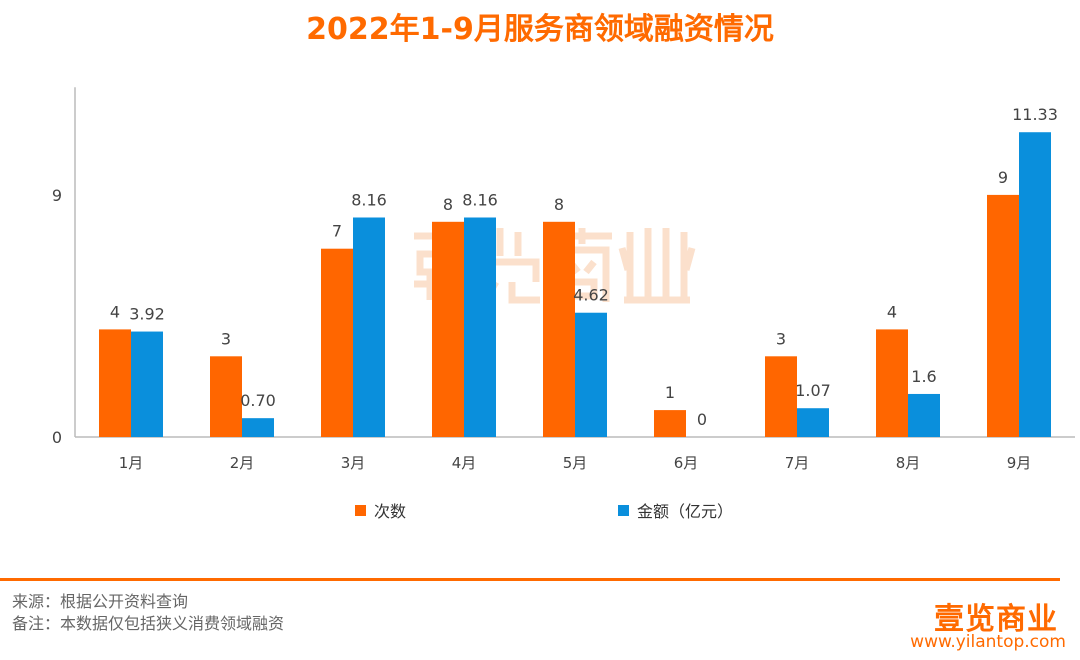 This screenshot has height=660, width=1080. Describe the element at coordinates (685, 511) in the screenshot. I see `legend-label: 金额（亿元）` at that location.